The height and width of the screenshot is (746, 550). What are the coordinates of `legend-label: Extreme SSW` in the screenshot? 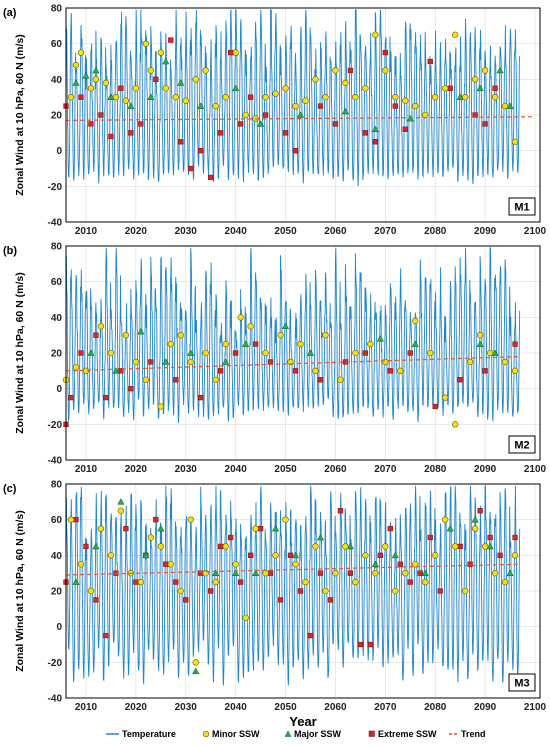 It's located at (407, 734).